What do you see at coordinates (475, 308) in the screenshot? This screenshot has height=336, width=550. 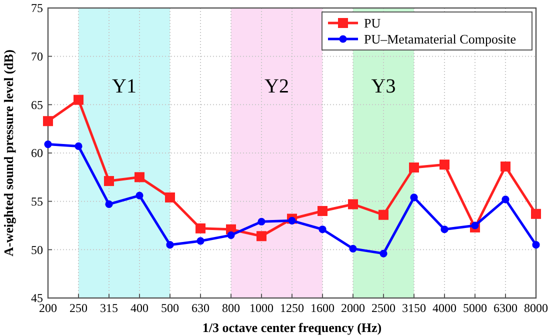 I see `x-tick-label: 5000` at bounding box center [475, 308].